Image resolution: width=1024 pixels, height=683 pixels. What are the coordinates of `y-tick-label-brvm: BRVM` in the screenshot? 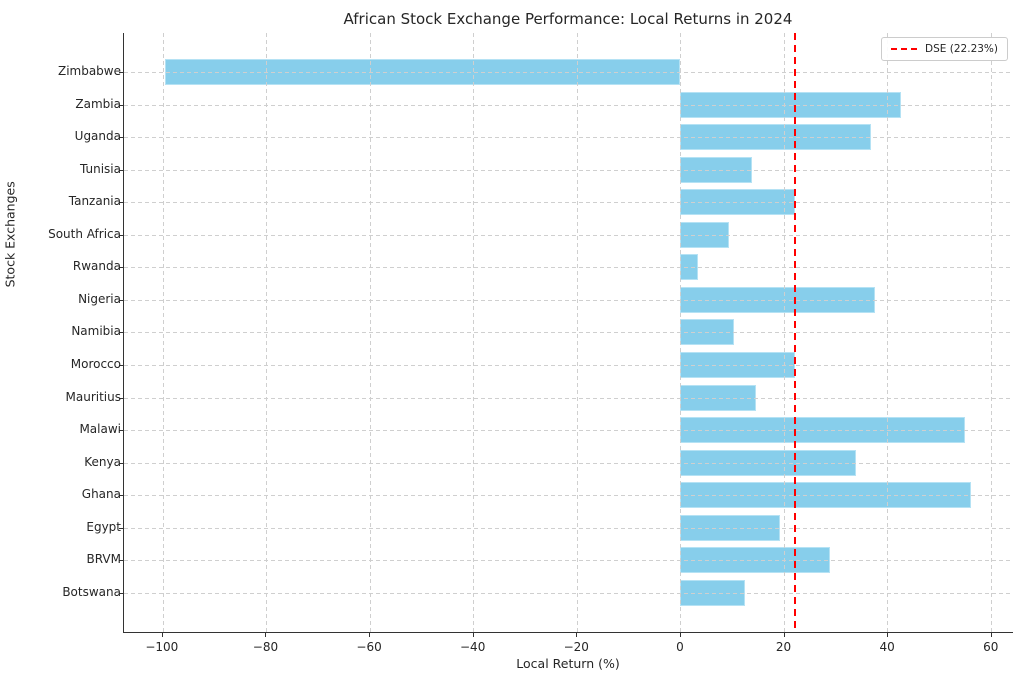 It's located at (103, 559).